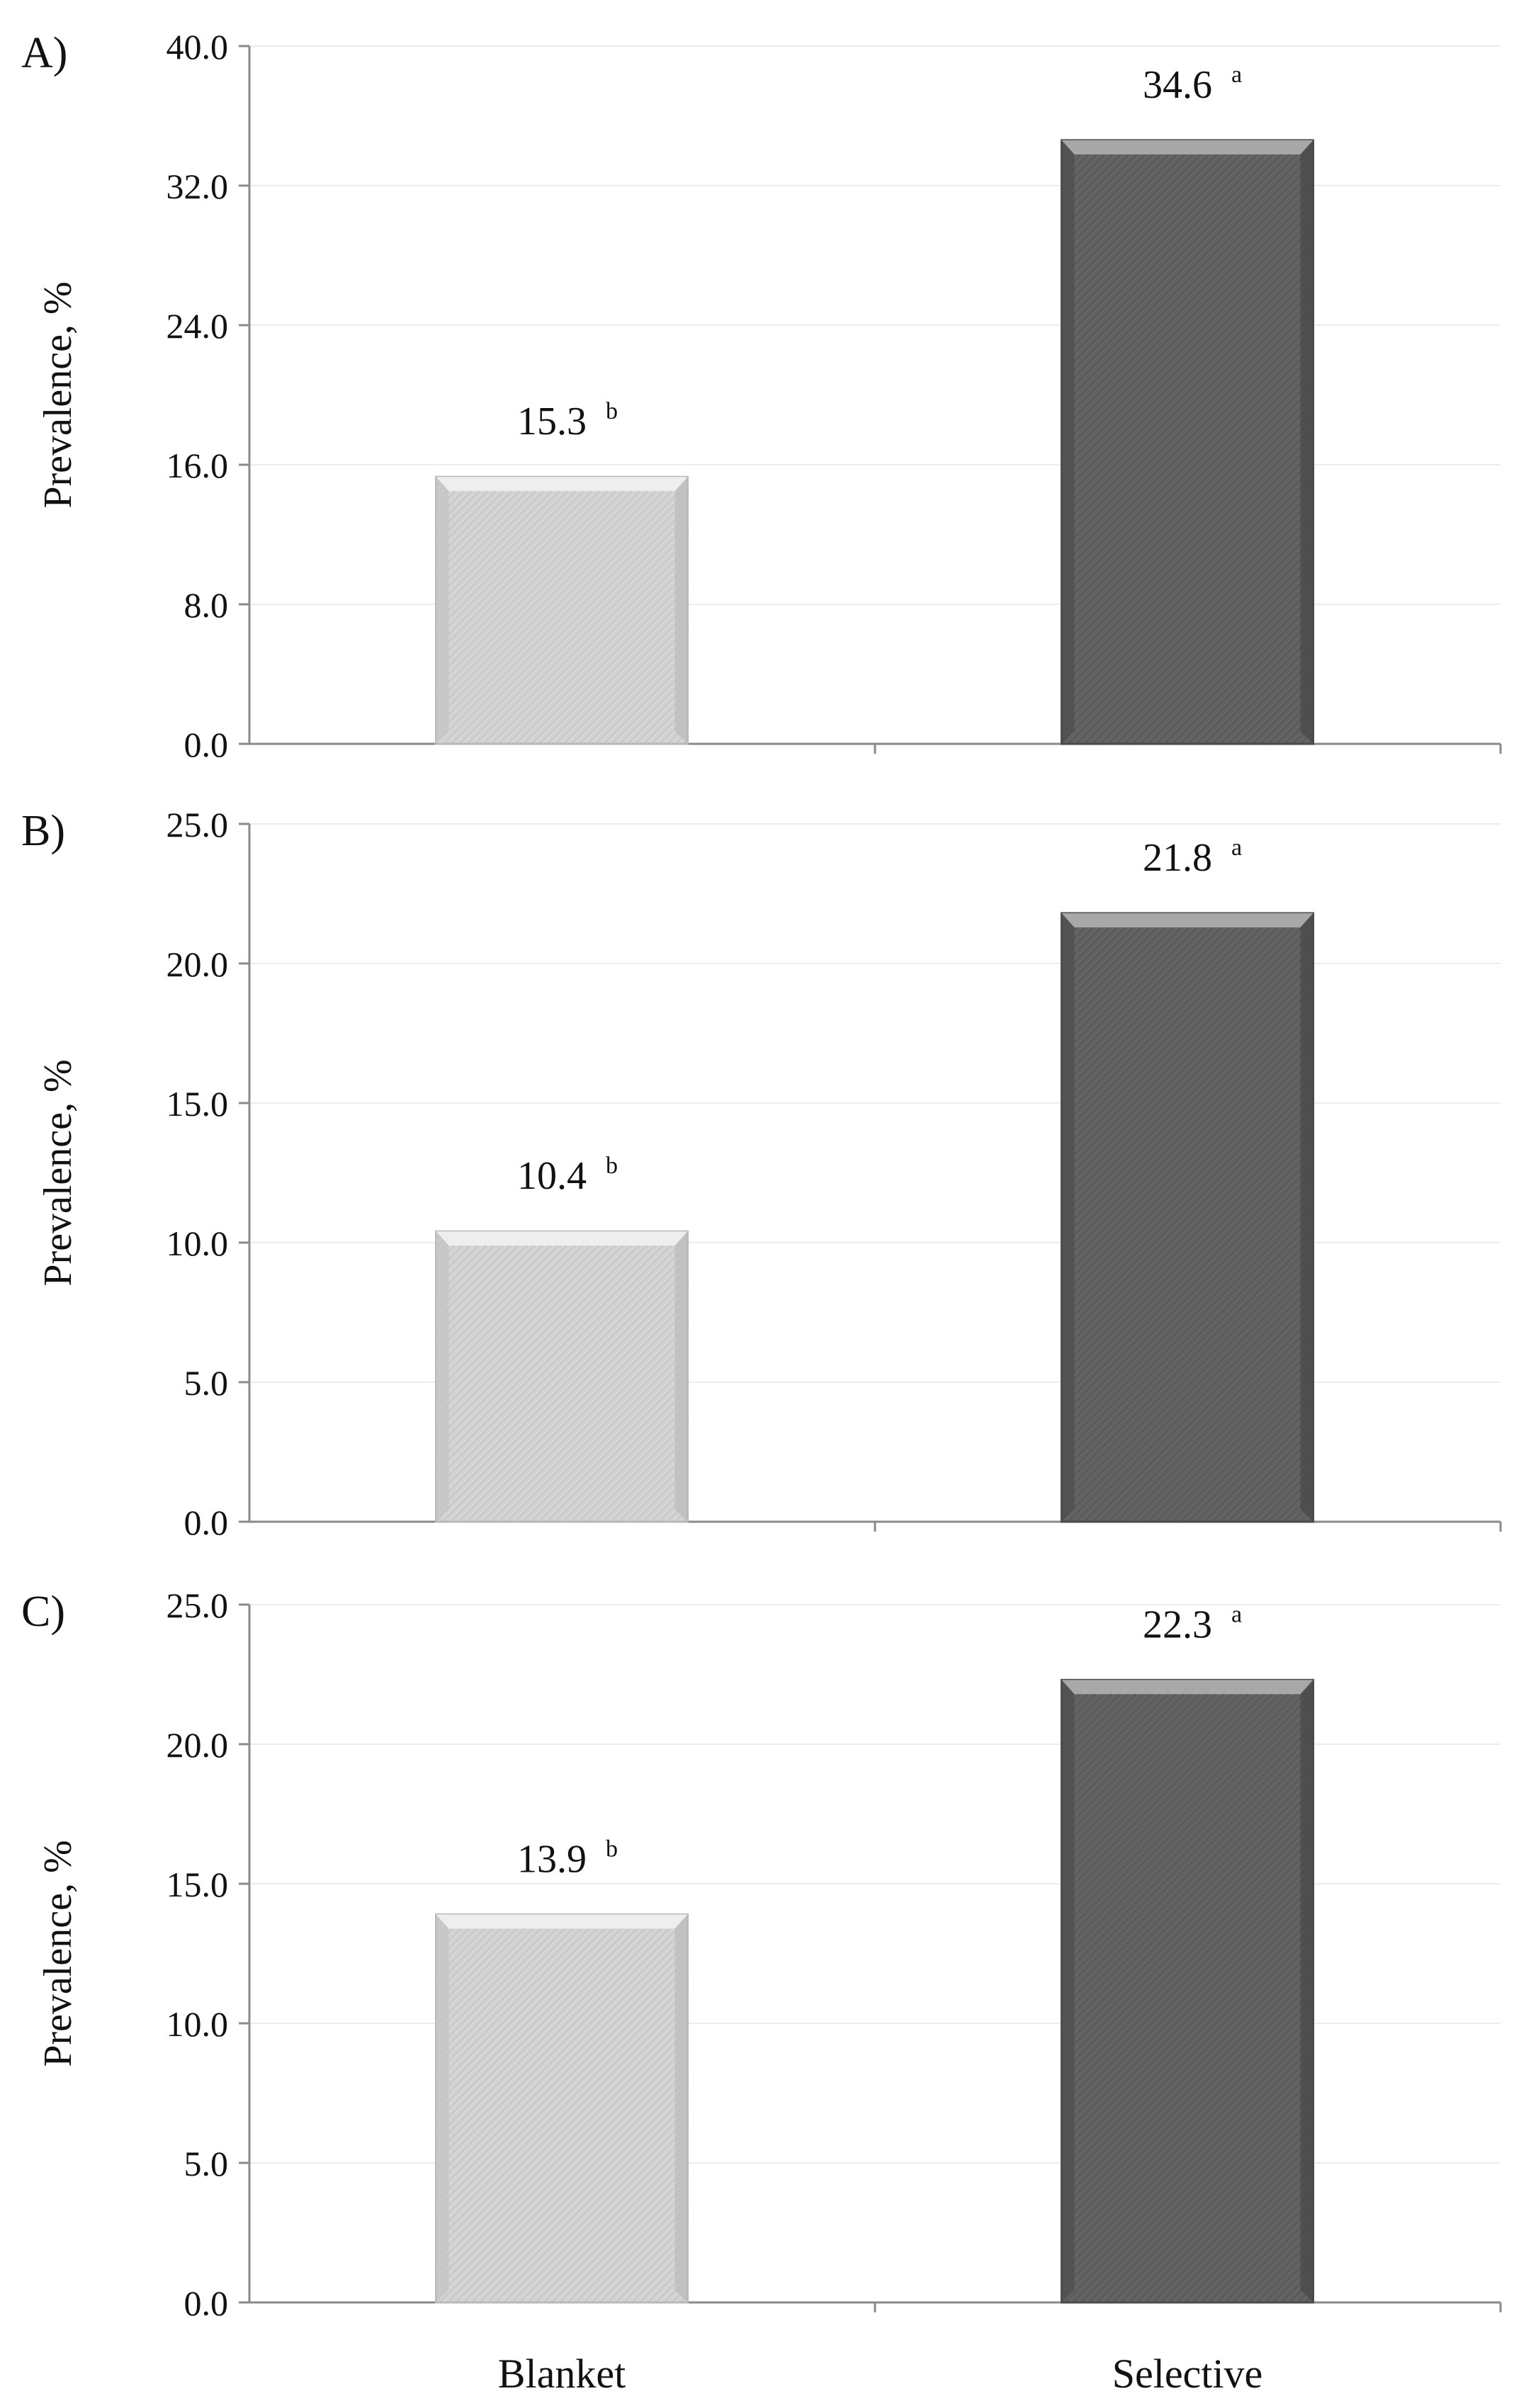 The image size is (1531, 2408). I want to click on panel-label: A), so click(44, 53).